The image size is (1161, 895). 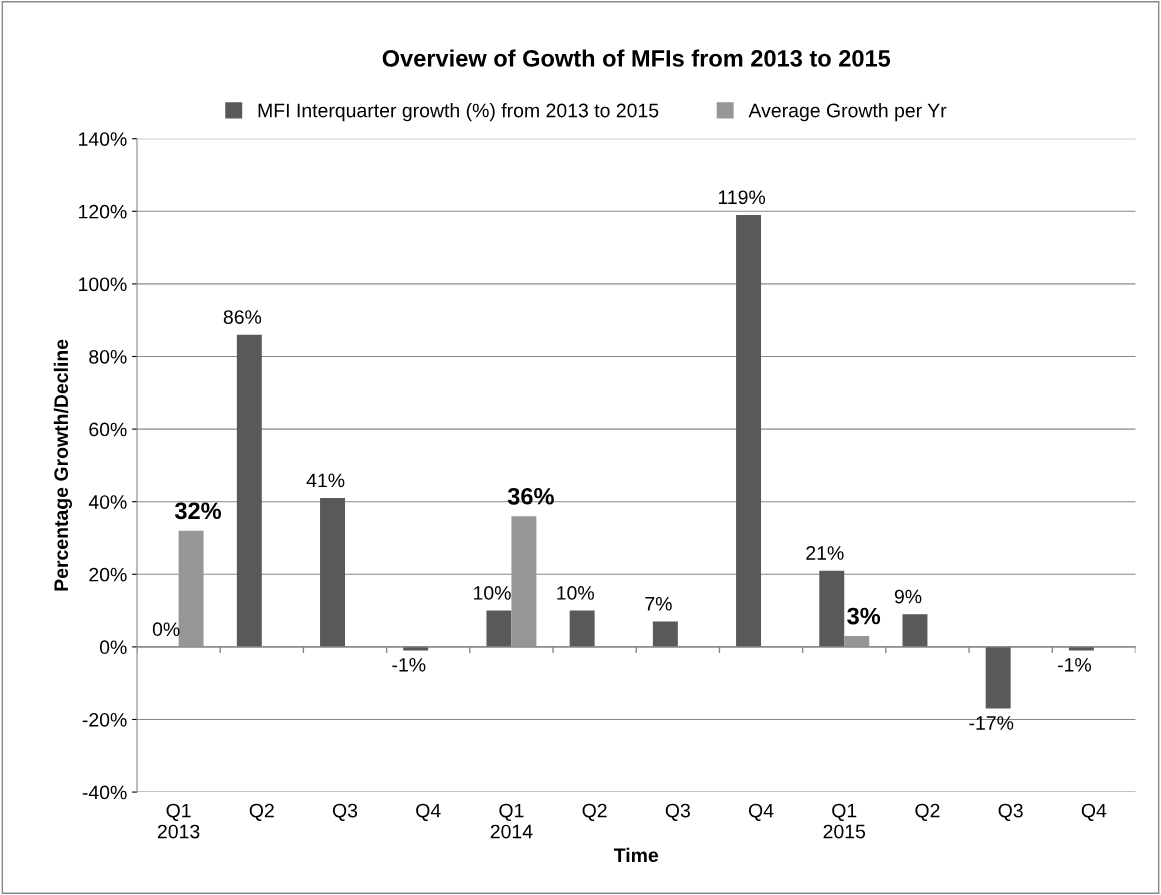 What do you see at coordinates (742, 197) in the screenshot?
I see `data-label: 119%` at bounding box center [742, 197].